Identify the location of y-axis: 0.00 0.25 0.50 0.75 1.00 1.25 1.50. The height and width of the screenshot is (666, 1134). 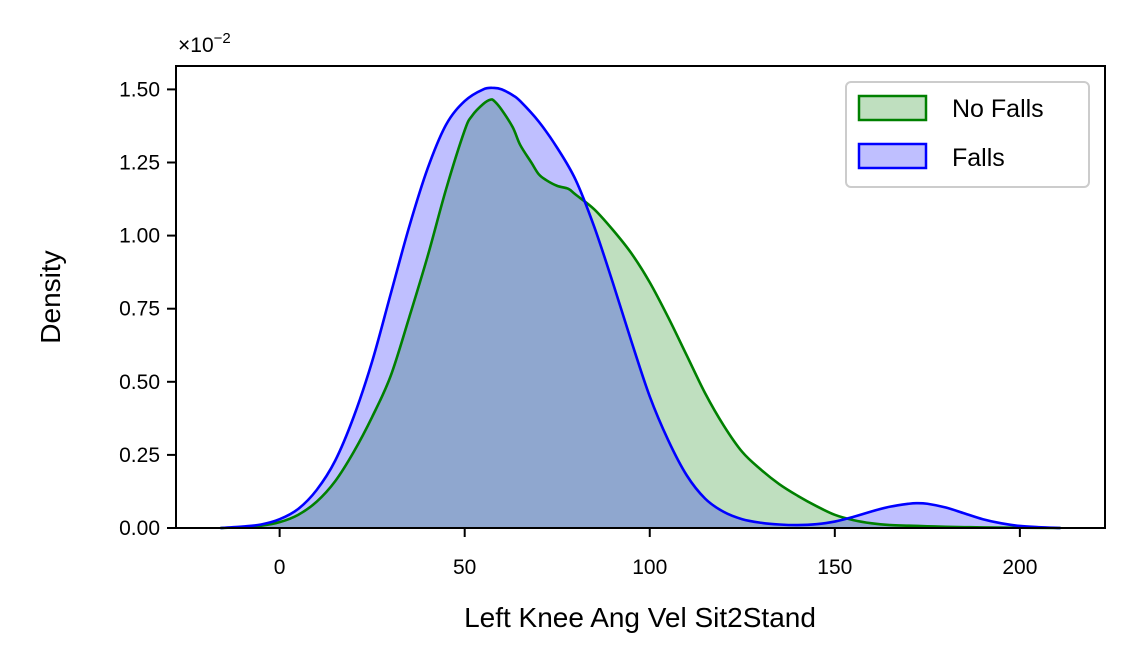
(147, 309).